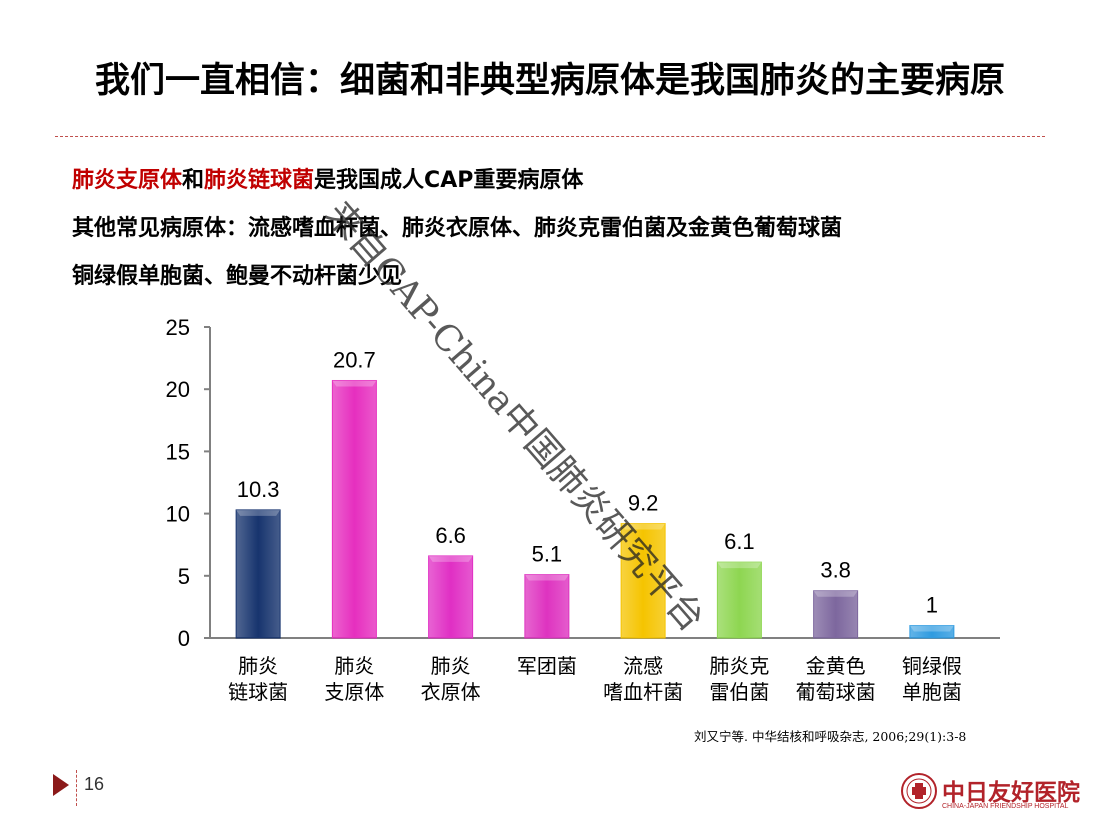 Image resolution: width=1100 pixels, height=825 pixels. I want to click on y-tick-label: 0, so click(184, 638).